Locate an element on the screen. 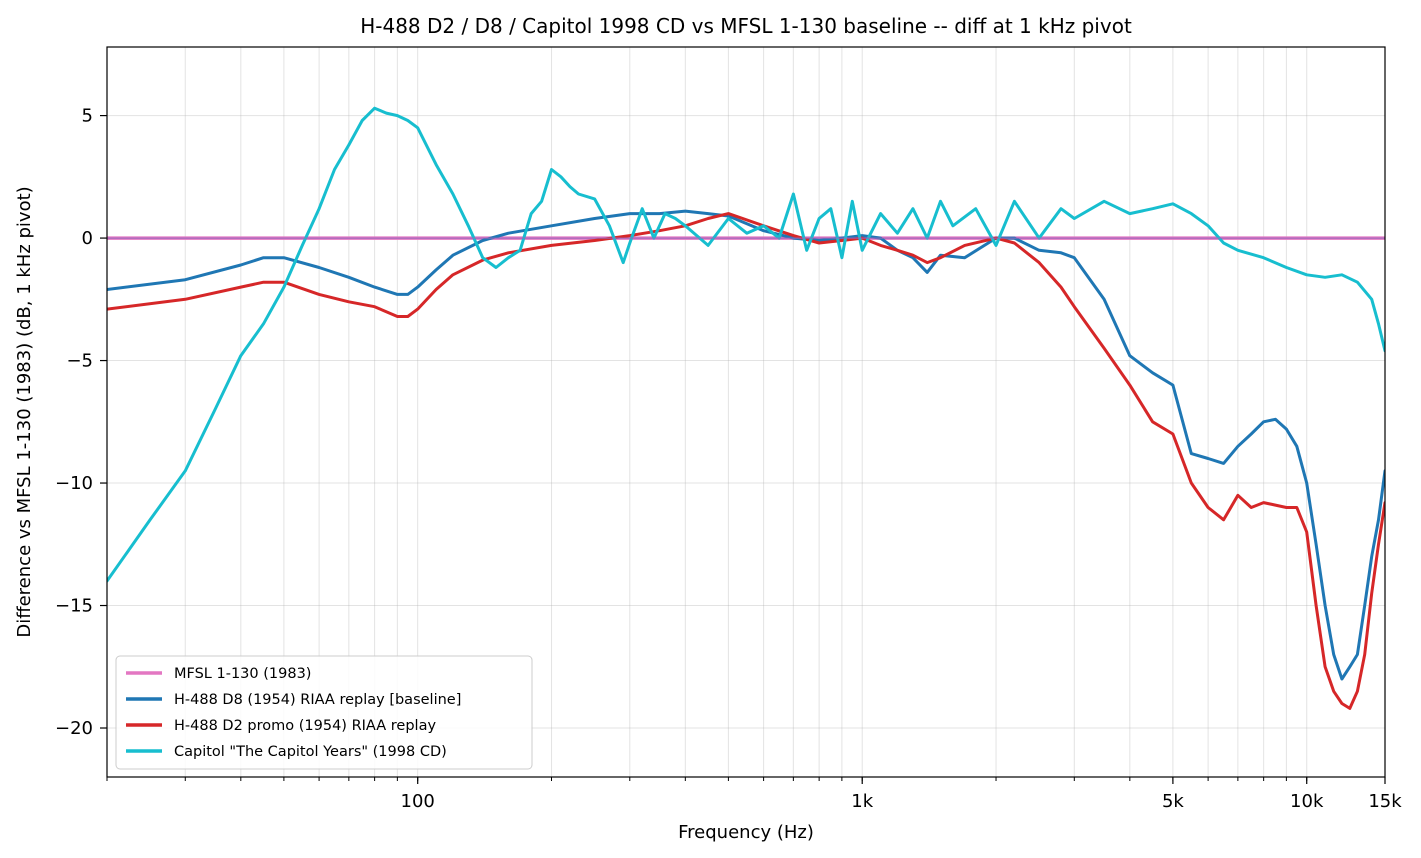  legend-entry: H-488 D8 (1954) RIAA replay [baseline] is located at coordinates (317, 700).